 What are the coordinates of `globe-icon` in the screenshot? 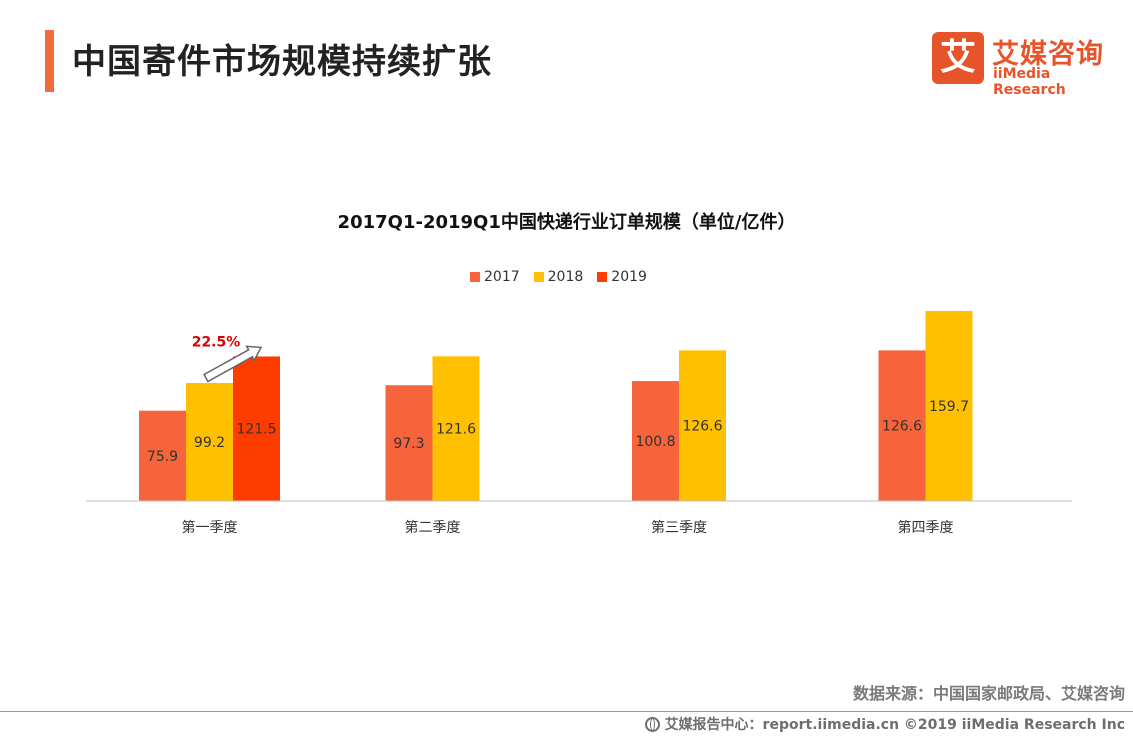 It's located at (652, 724).